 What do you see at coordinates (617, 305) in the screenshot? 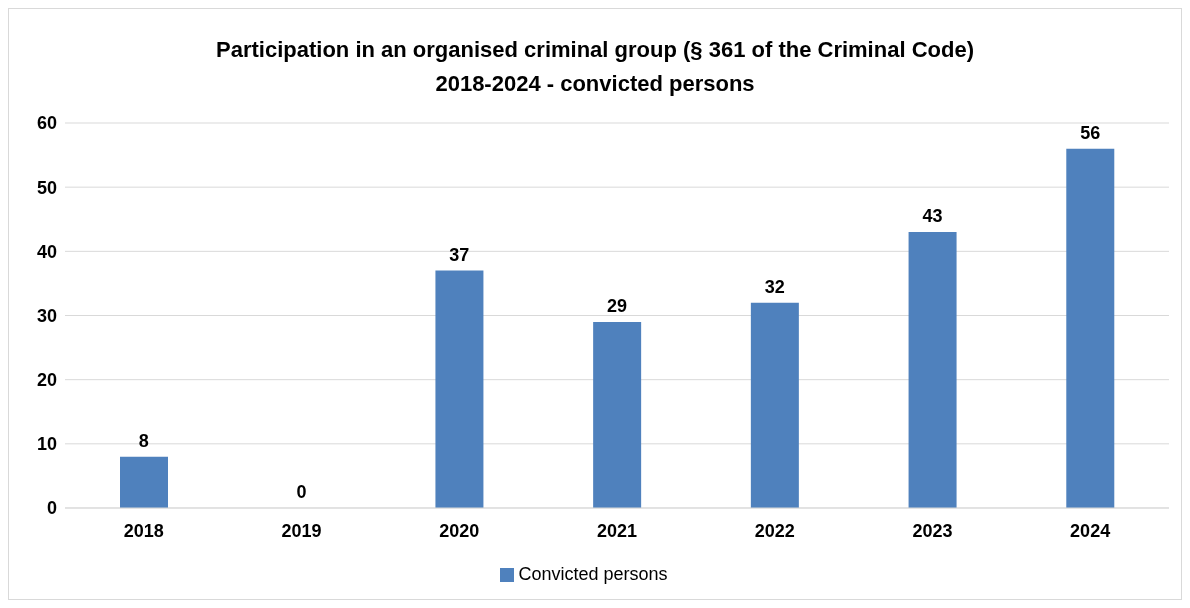
I see `data-label: 29` at bounding box center [617, 305].